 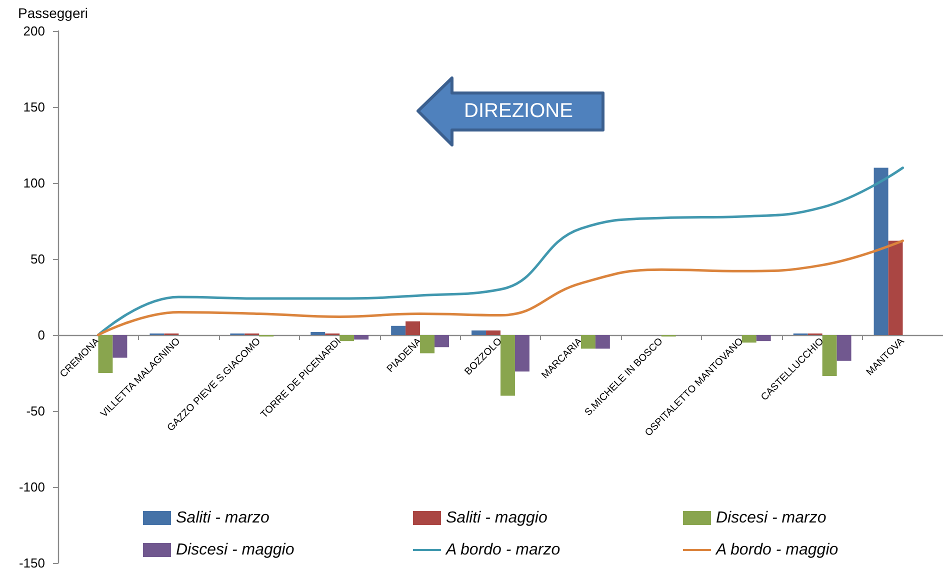 I want to click on legend-label: A bordo - marzo, so click(x=502, y=550).